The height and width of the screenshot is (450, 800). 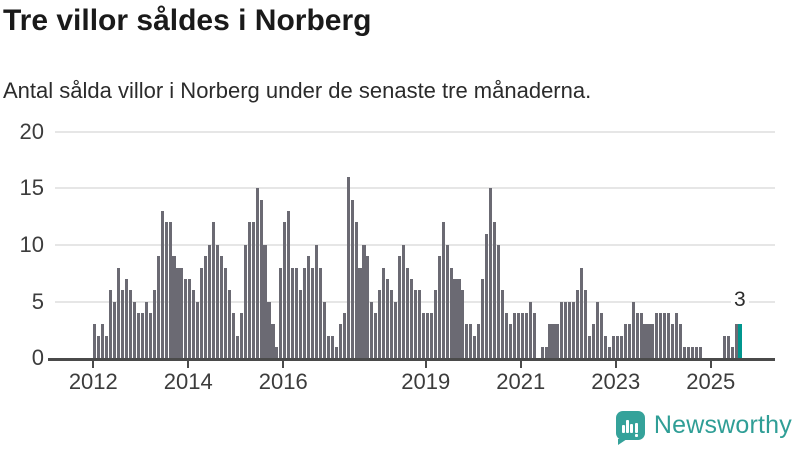 I want to click on y-axis-tick-label: 0, so click(x=37, y=358).